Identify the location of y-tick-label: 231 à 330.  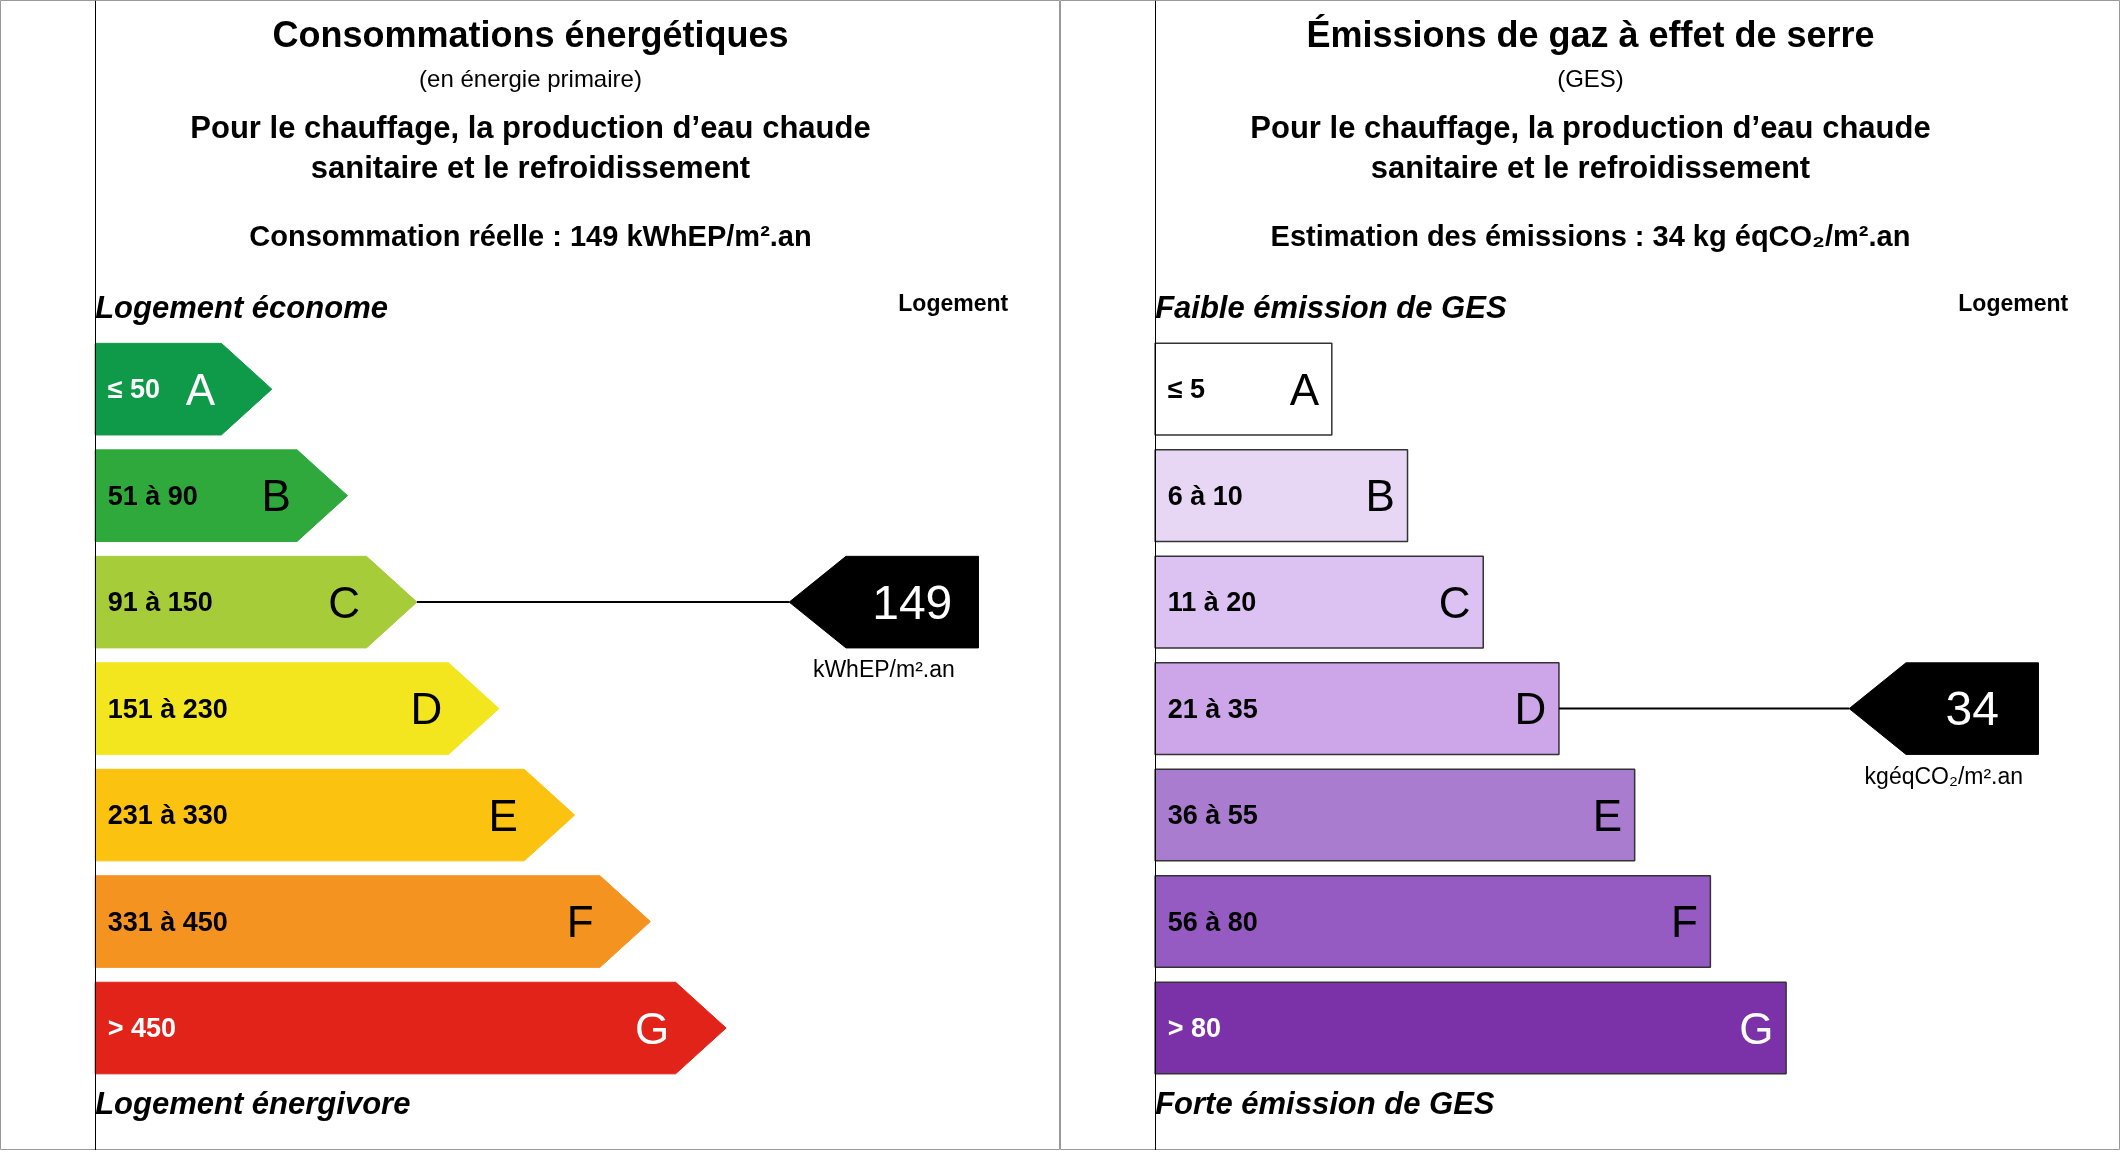
(167, 815).